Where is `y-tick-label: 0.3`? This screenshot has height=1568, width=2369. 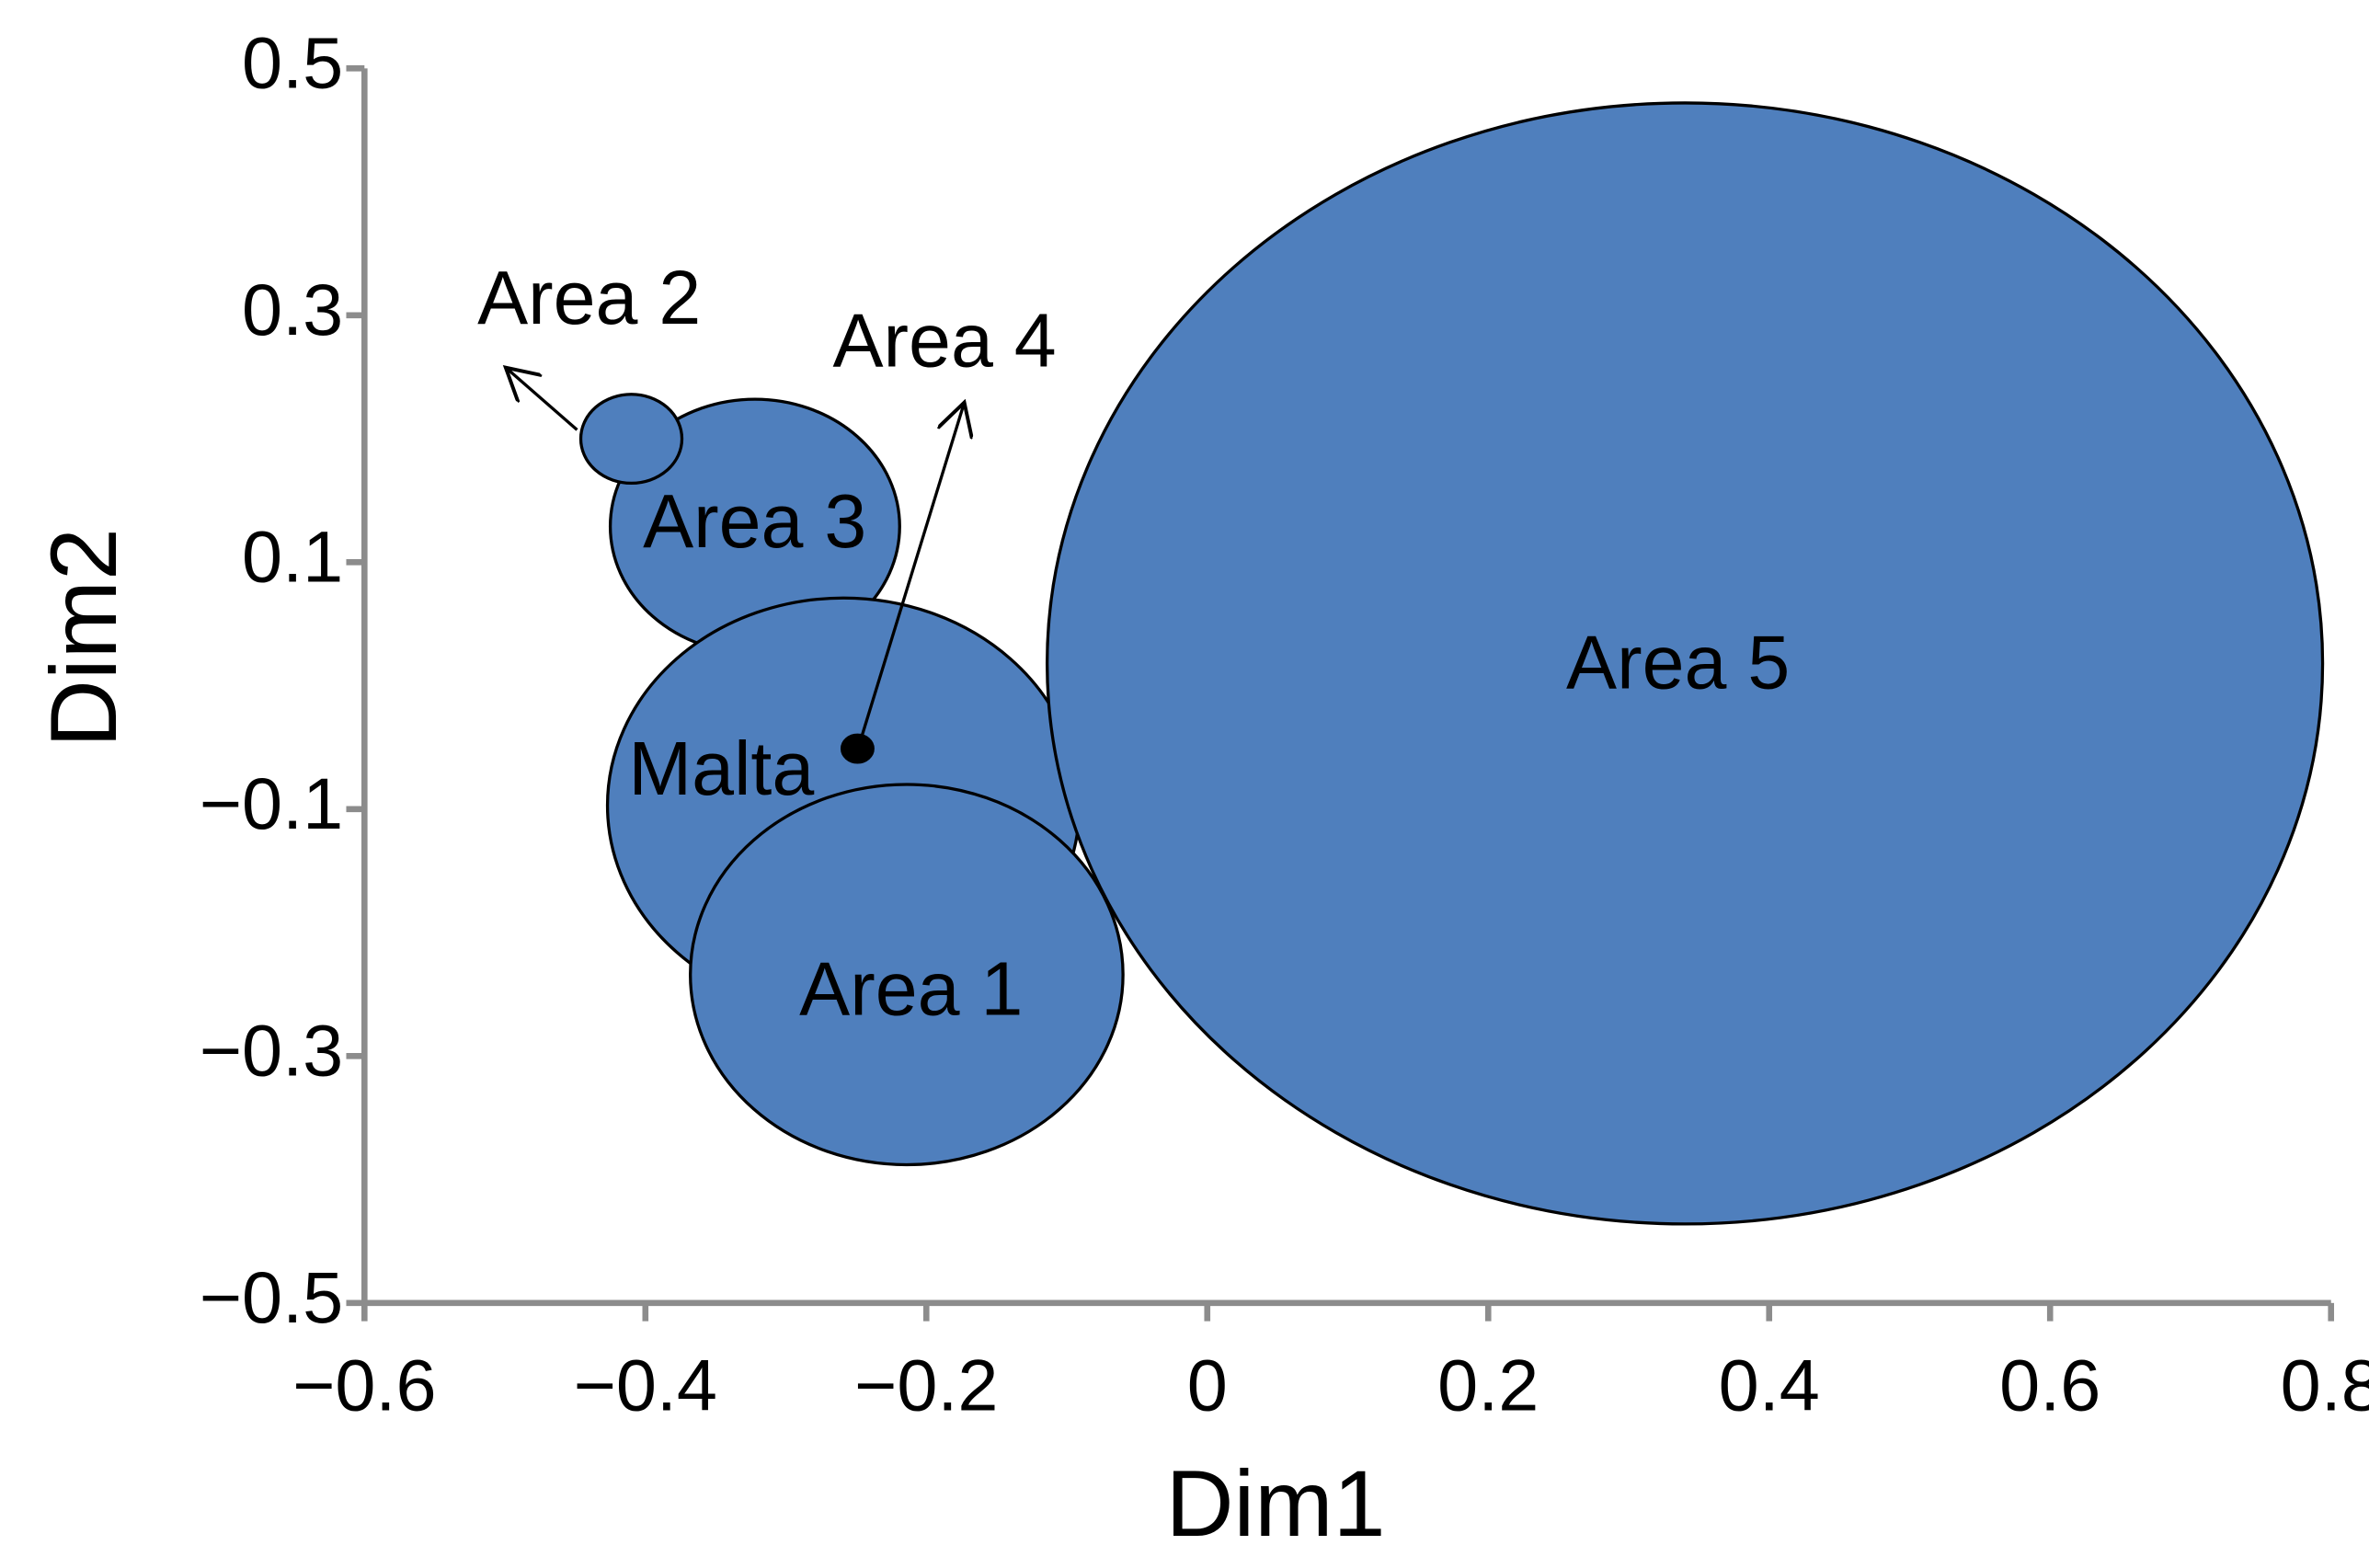 y-tick-label: 0.3 is located at coordinates (292, 309).